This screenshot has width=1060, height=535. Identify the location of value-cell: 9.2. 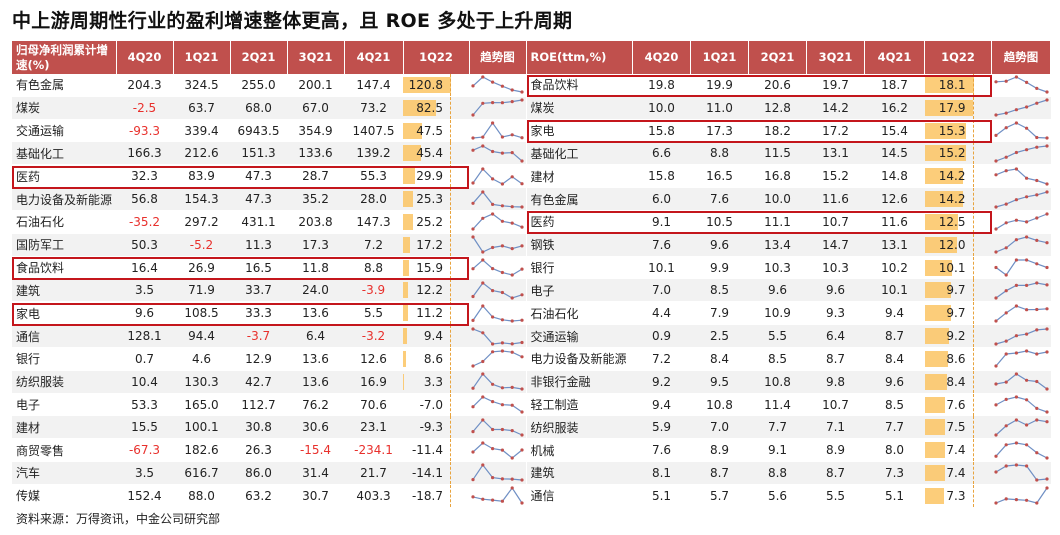
(661, 382).